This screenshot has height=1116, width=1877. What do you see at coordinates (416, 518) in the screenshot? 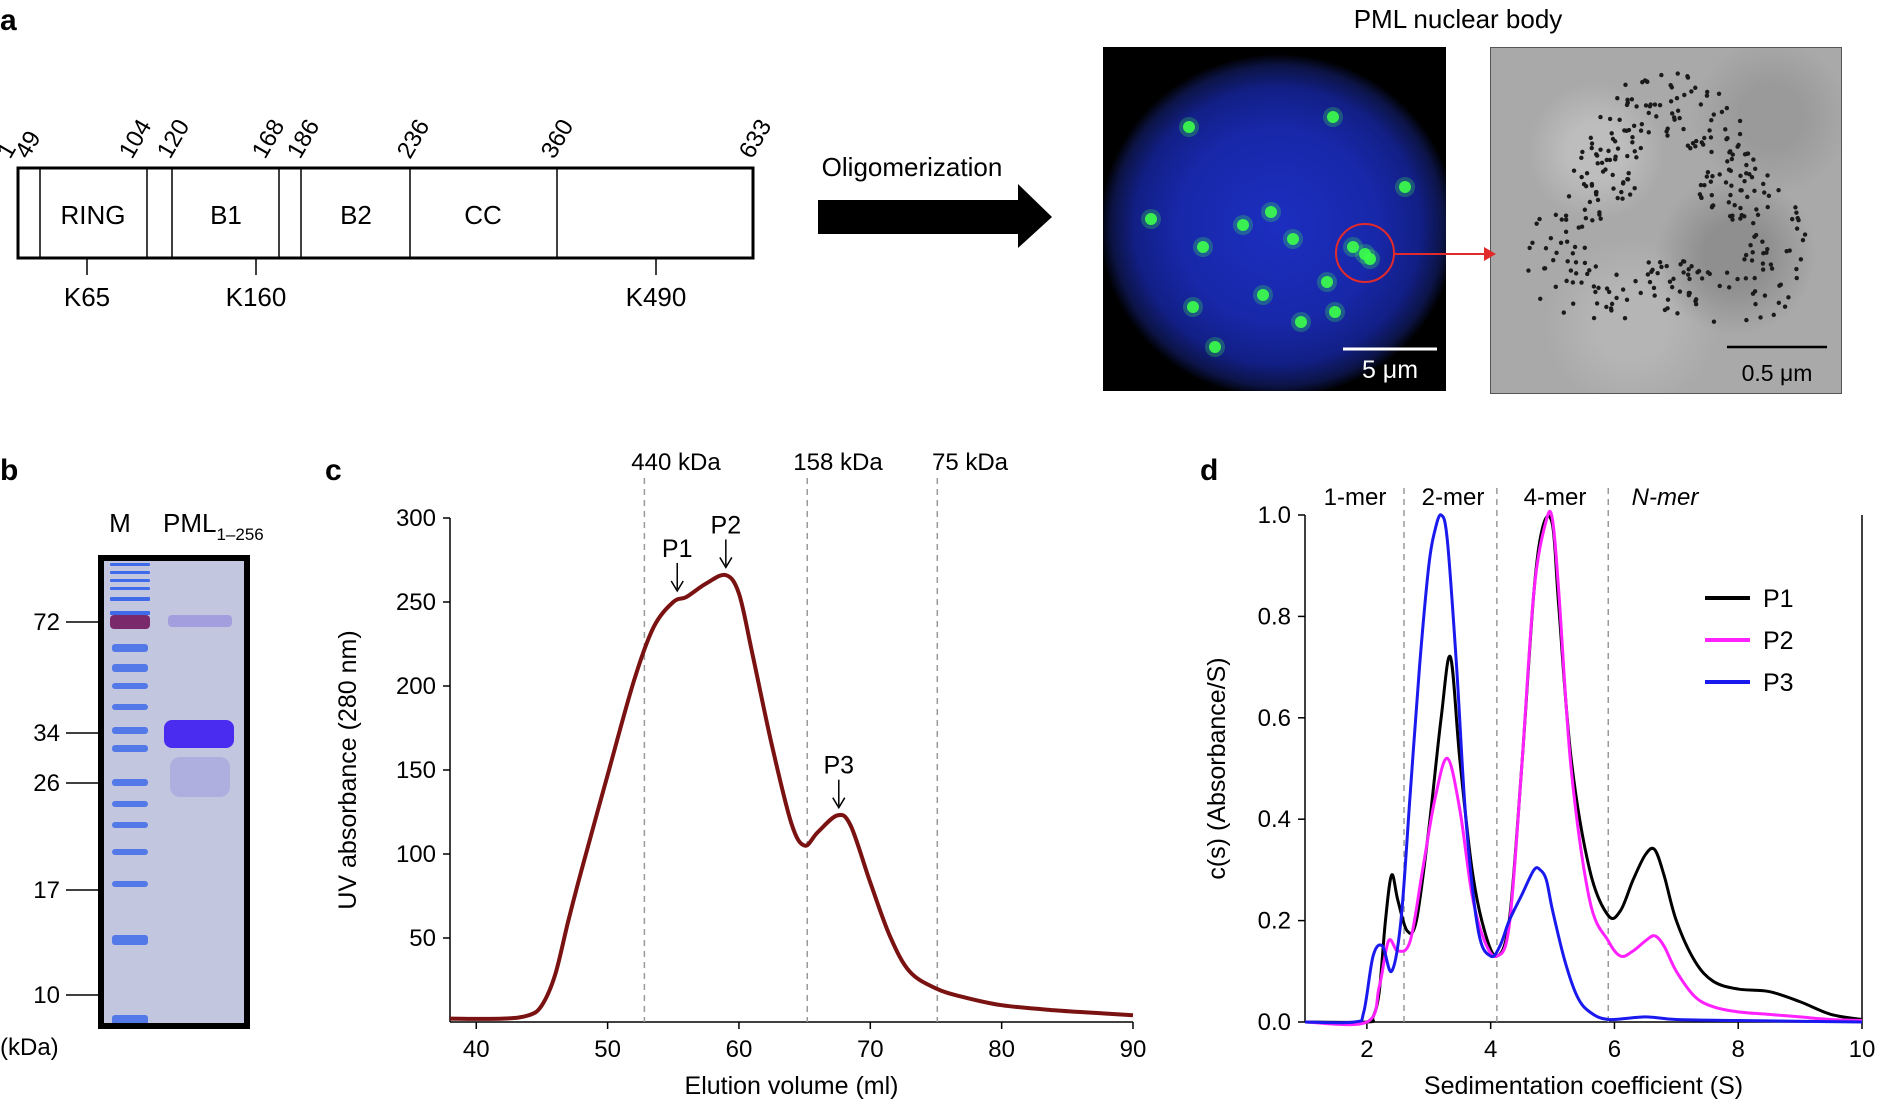
I see `y-tick-label: 300` at bounding box center [416, 518].